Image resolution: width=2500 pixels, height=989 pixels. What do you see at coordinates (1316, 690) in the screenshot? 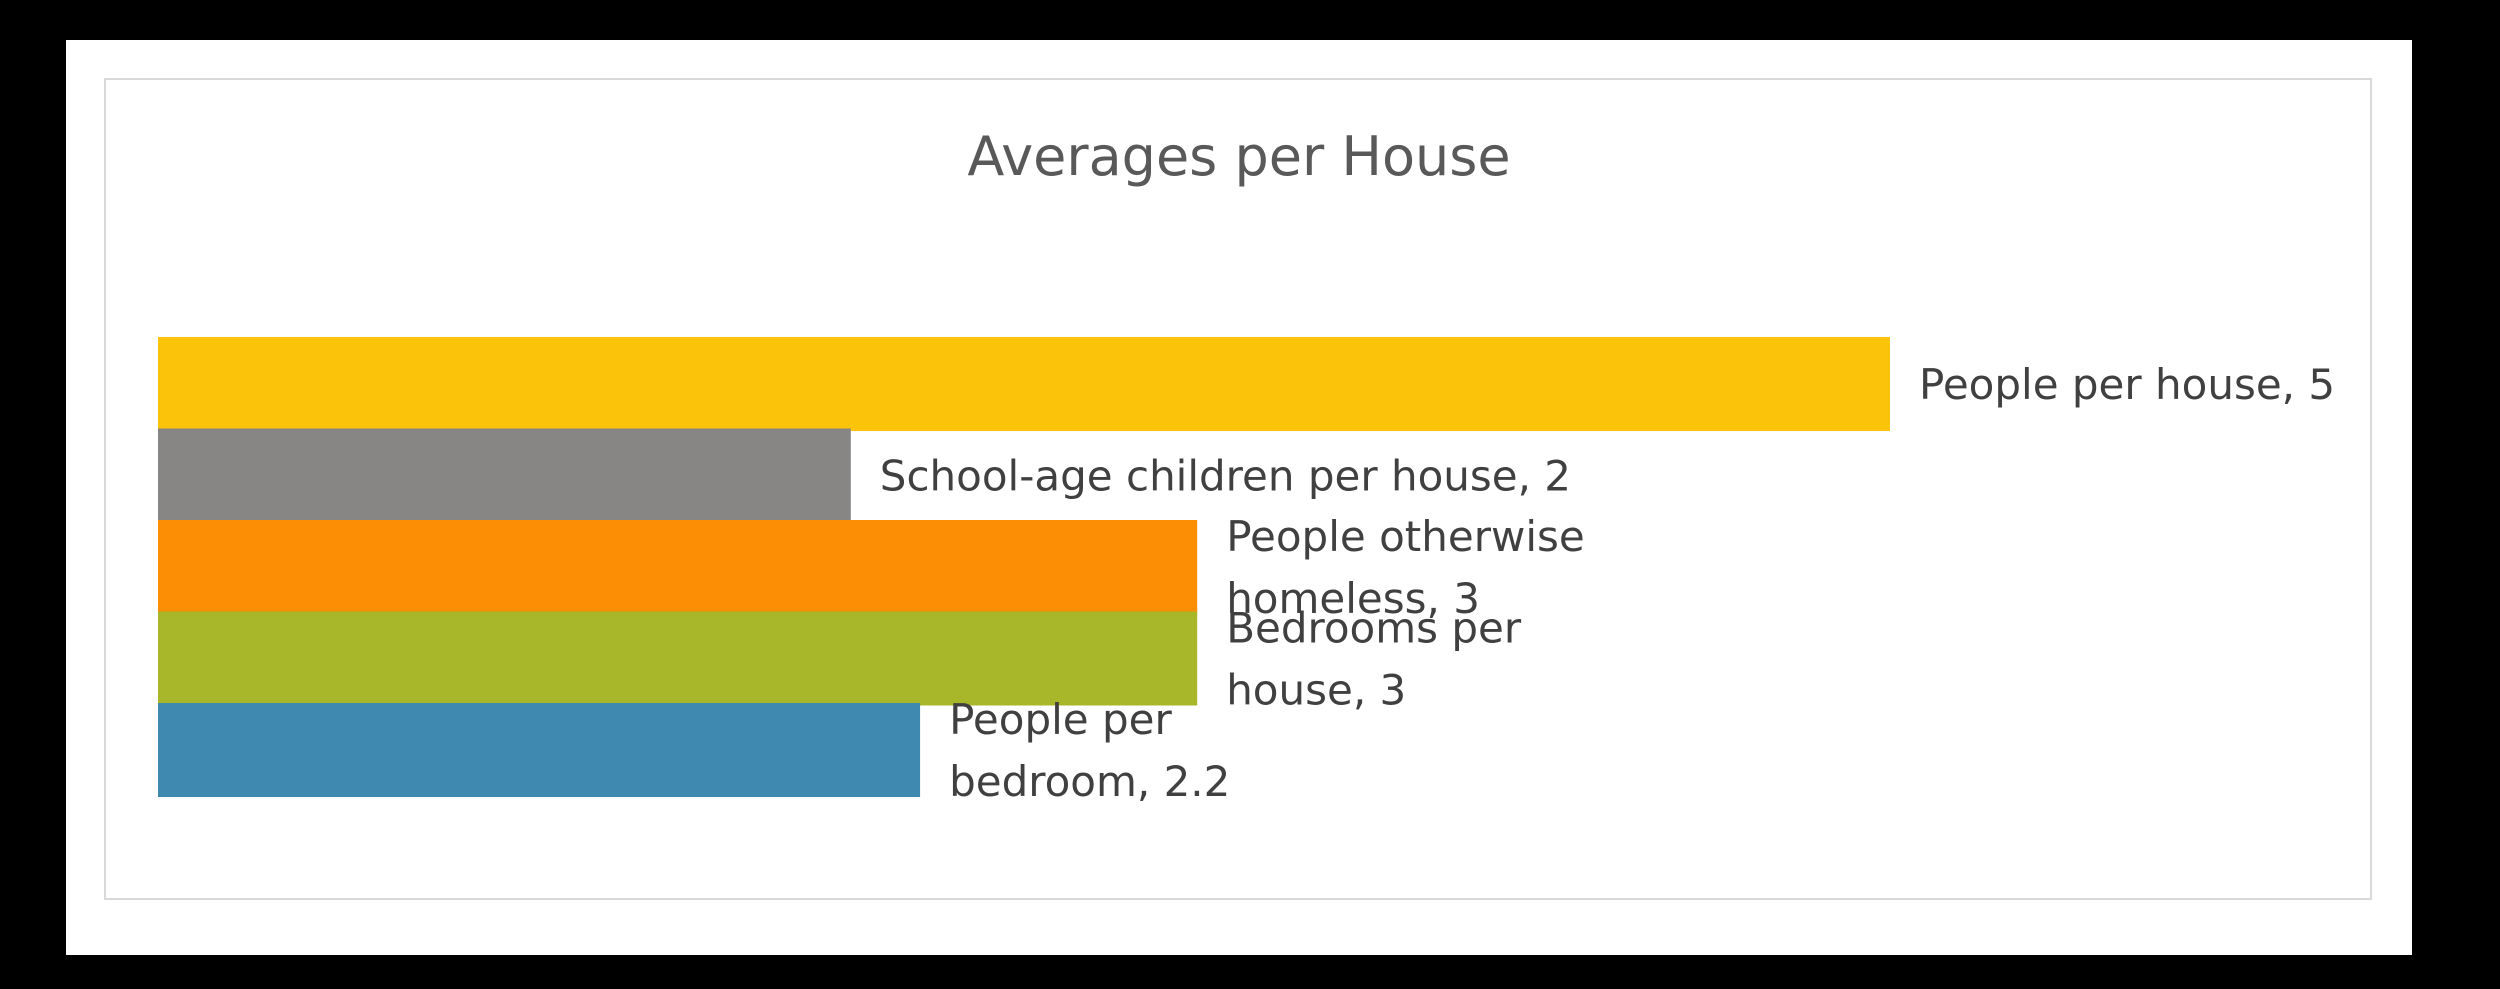
I see `data-label-line: house, 3` at bounding box center [1316, 690].